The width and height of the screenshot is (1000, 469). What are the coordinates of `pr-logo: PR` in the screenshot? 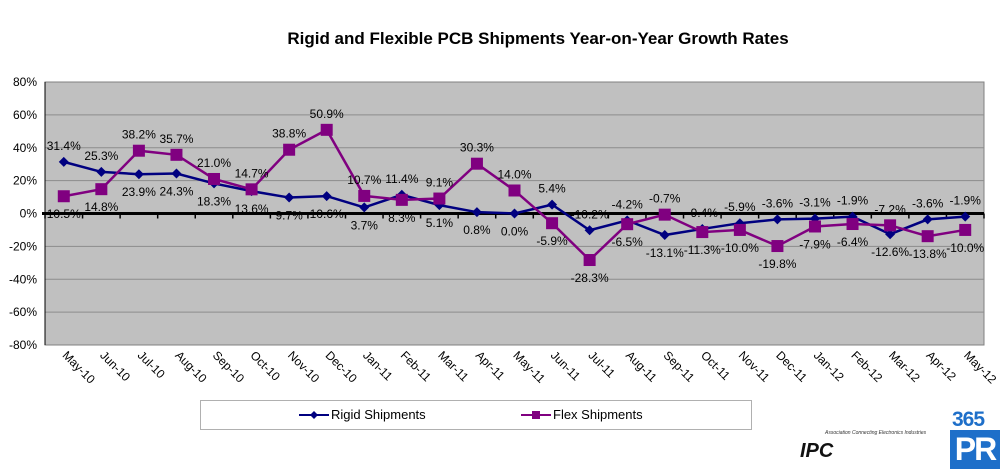 It's located at (975, 449).